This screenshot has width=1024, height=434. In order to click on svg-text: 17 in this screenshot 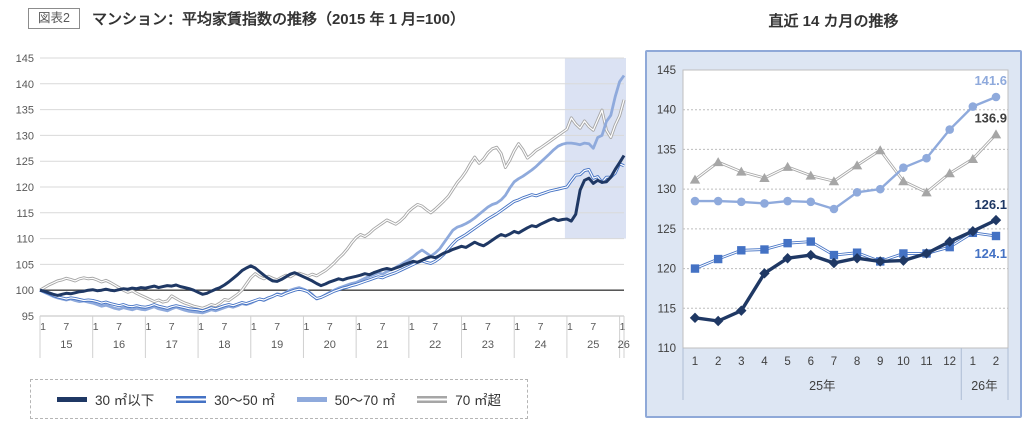, I will do `click(172, 345)`.